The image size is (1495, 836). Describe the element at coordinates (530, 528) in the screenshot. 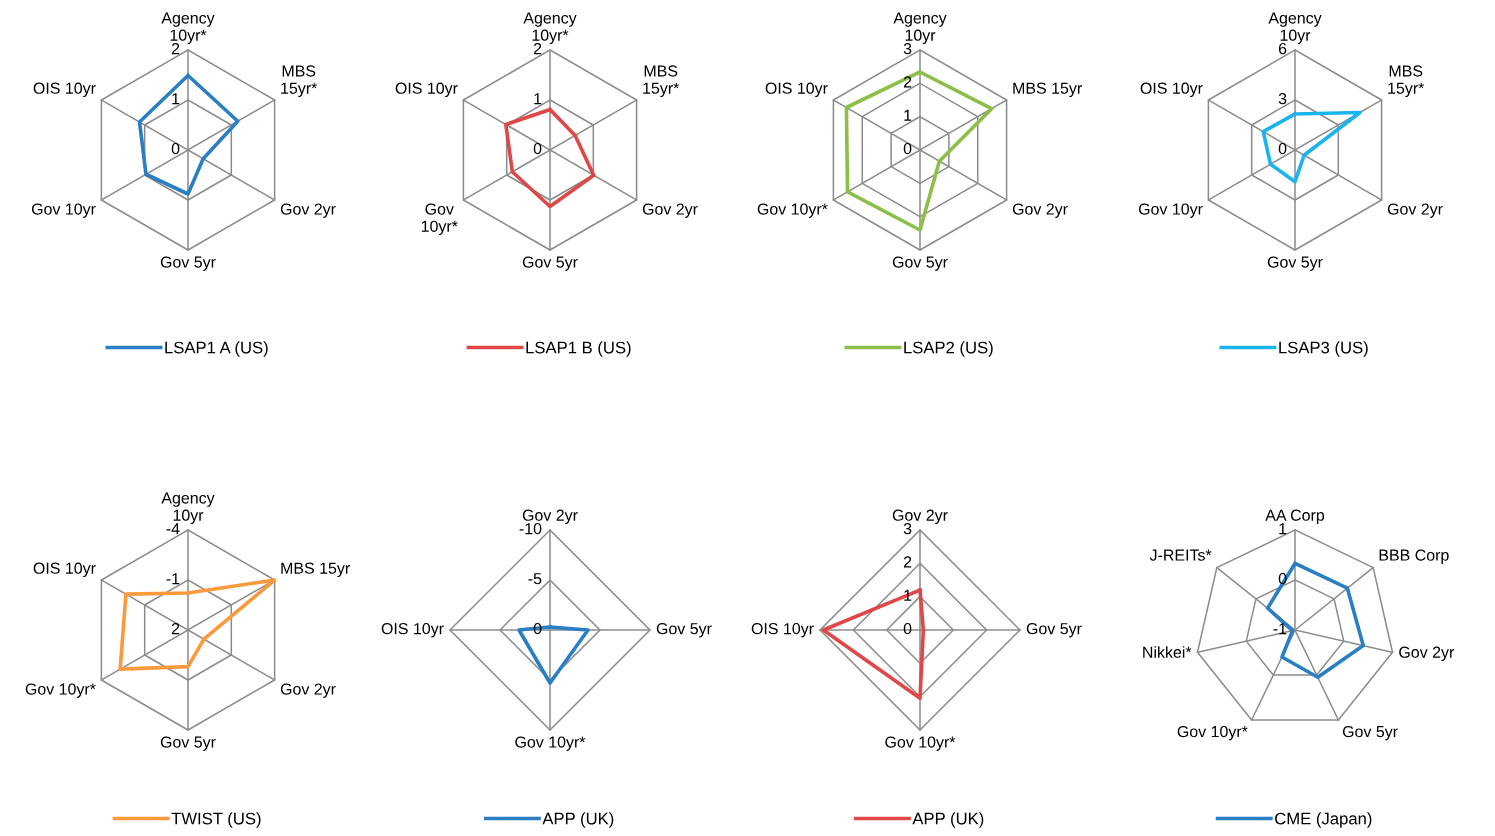

I see `y-tick-label: -10` at that location.